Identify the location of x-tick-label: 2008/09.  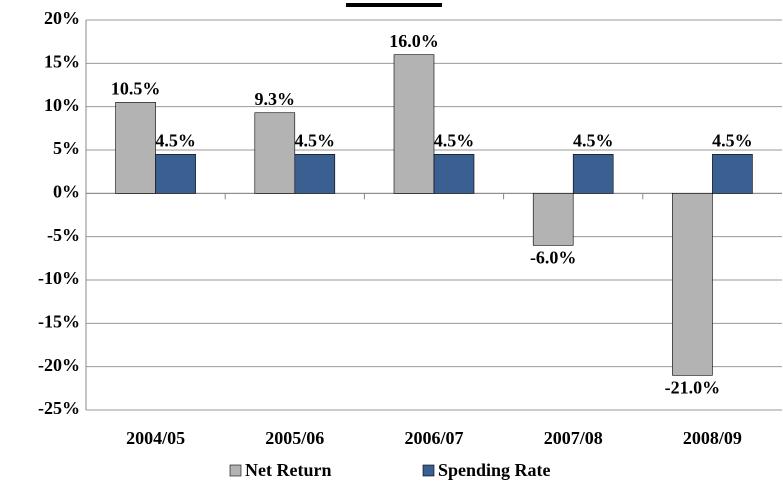
(712, 438).